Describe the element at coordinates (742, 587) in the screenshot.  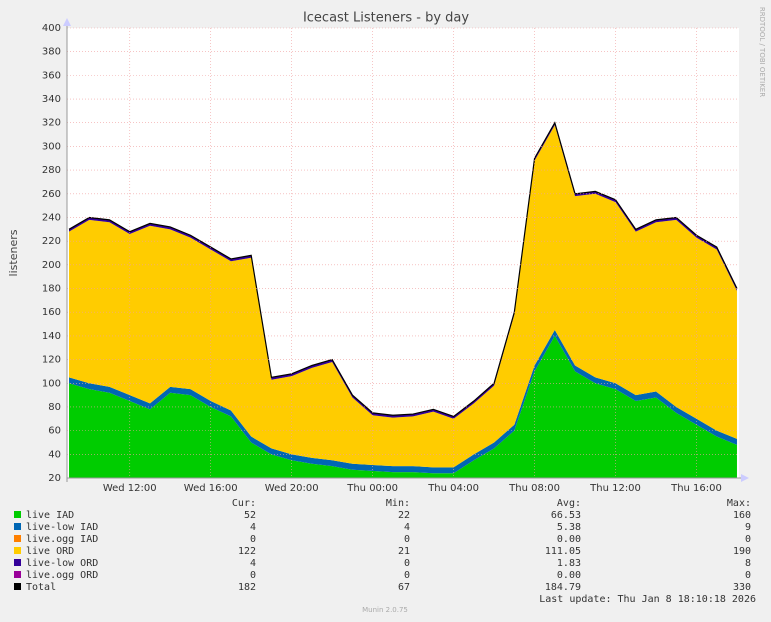
I see `stat-value: 330` at that location.